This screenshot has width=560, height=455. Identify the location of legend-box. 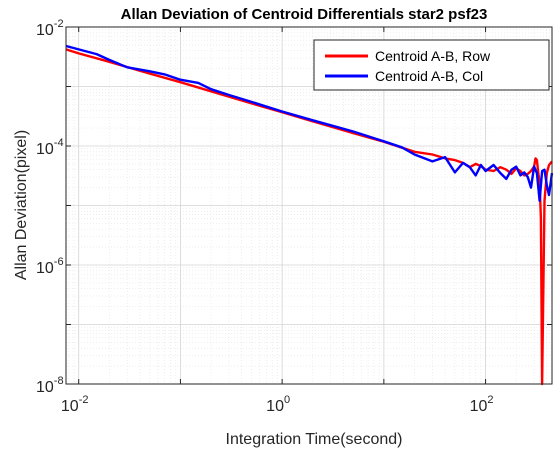
(431, 65).